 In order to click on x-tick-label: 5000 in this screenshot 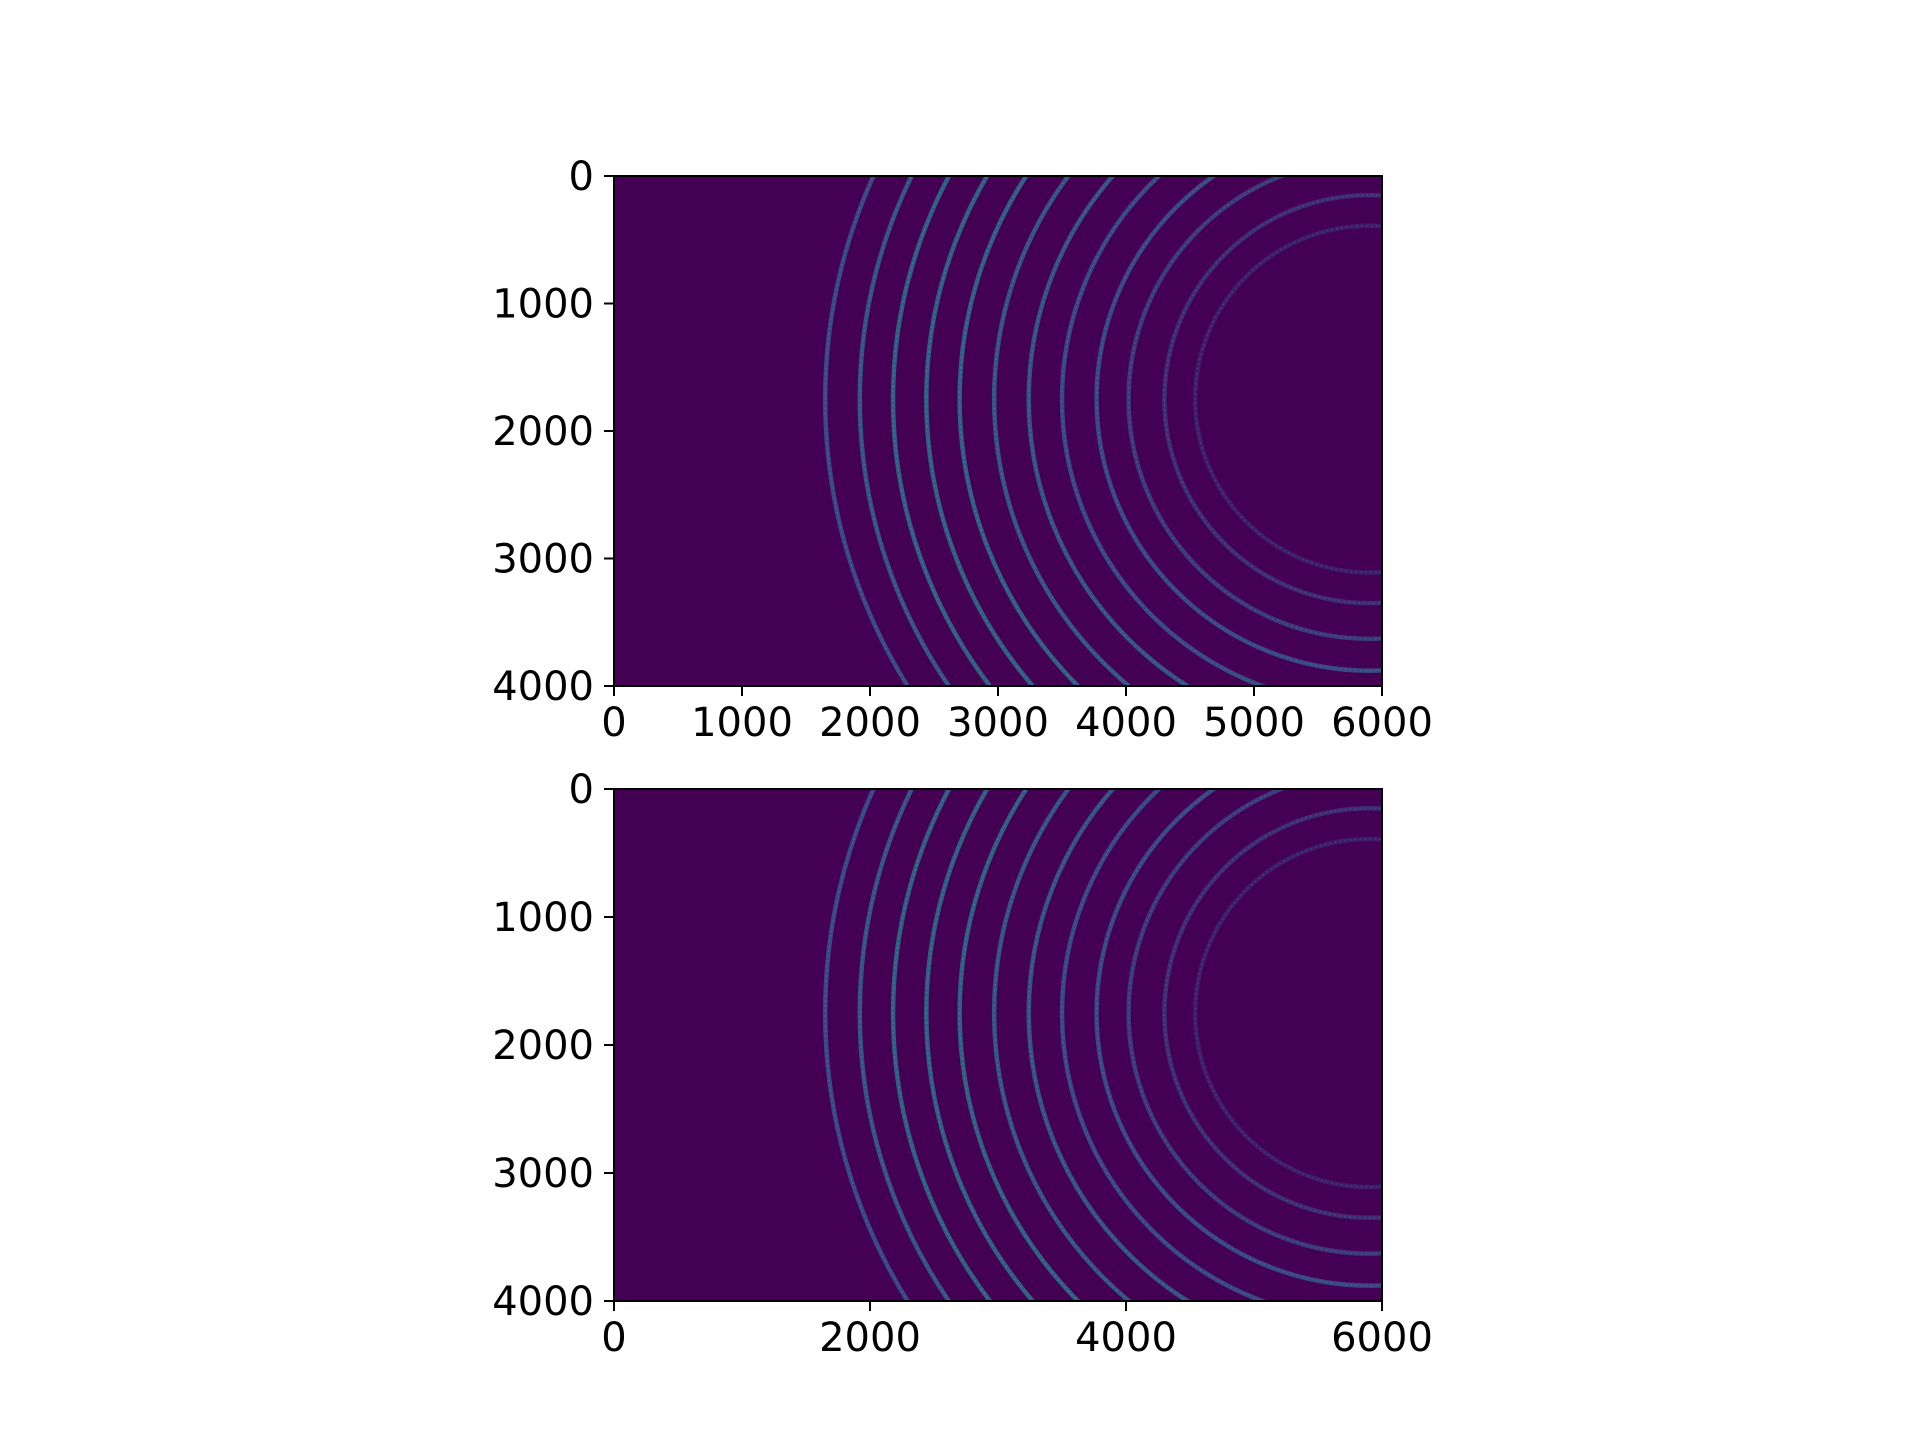, I will do `click(1254, 723)`.